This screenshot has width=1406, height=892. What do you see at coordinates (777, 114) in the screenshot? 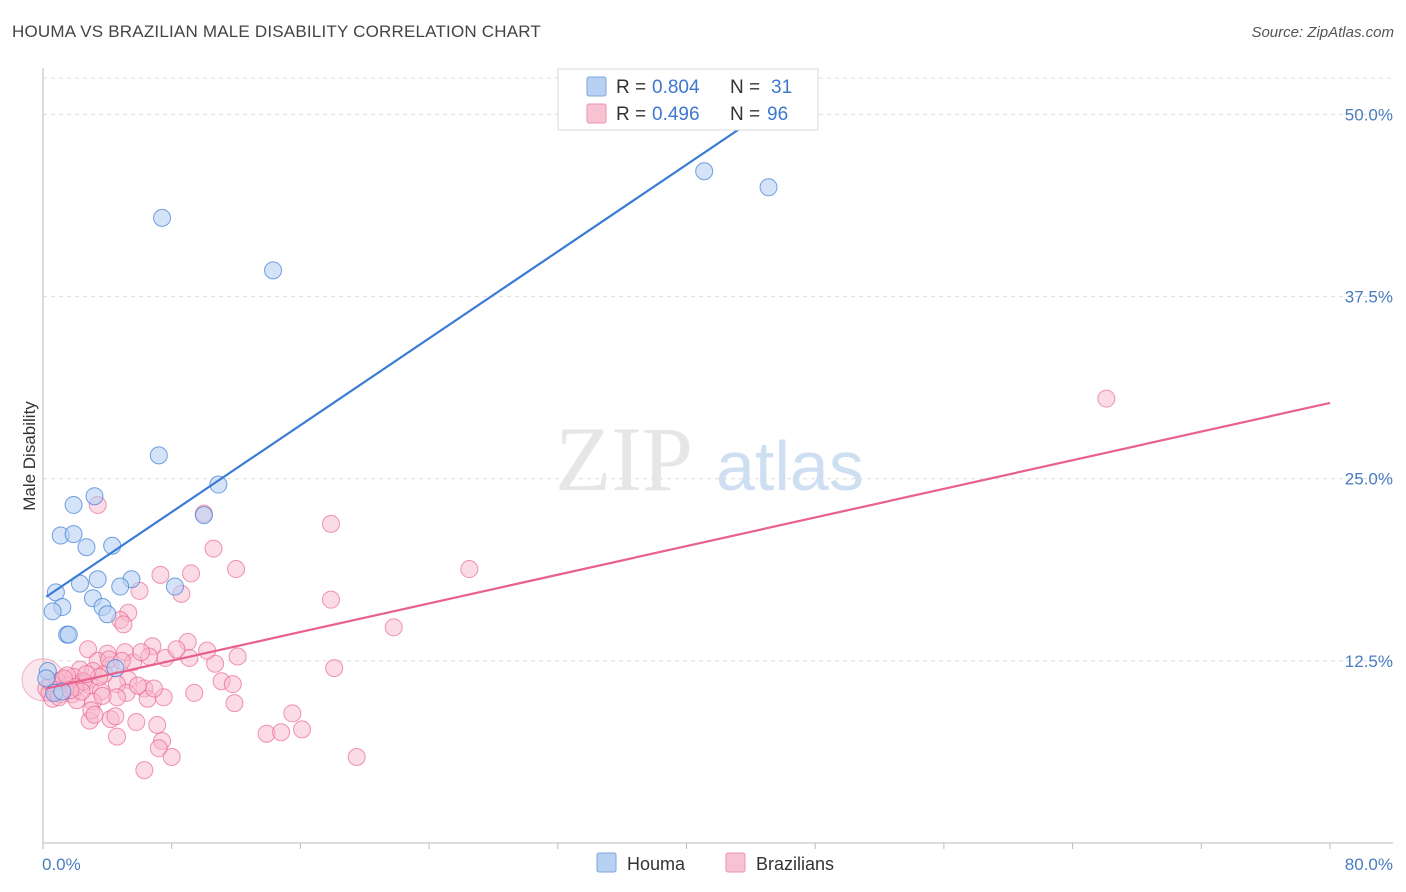
I see `legend-brazilians-n-value: 96` at bounding box center [777, 114].